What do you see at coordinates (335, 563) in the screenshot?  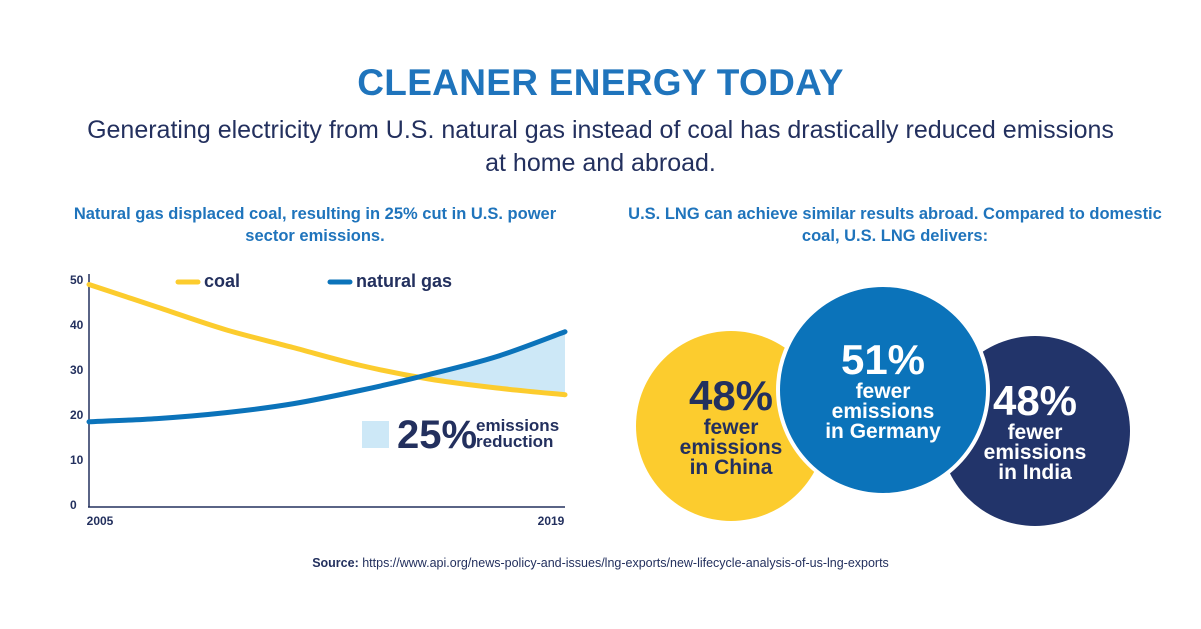 I see `source-label: Source:` at bounding box center [335, 563].